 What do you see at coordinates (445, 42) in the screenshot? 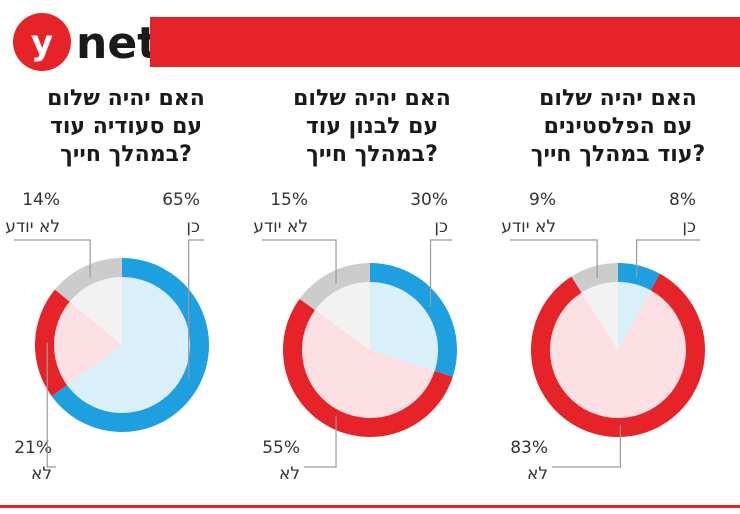
I see `header-red-stripe` at bounding box center [445, 42].